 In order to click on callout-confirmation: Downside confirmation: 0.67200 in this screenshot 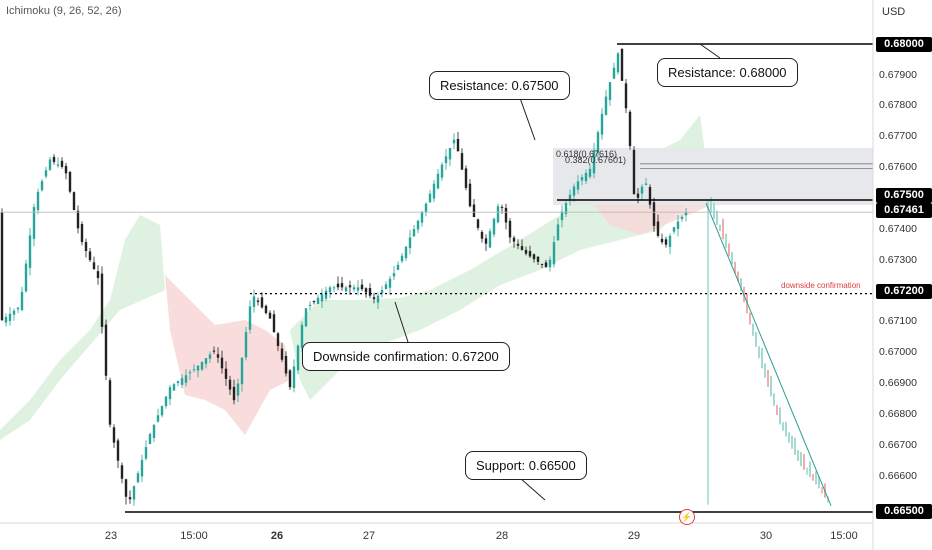, I will do `click(406, 356)`.